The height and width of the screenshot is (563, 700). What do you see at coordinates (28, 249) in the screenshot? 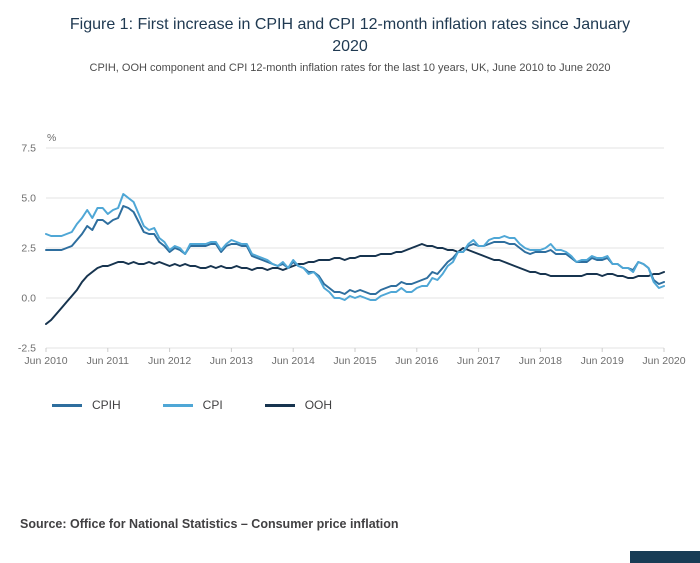
I see `y-tick-label: 2.5` at bounding box center [28, 249].